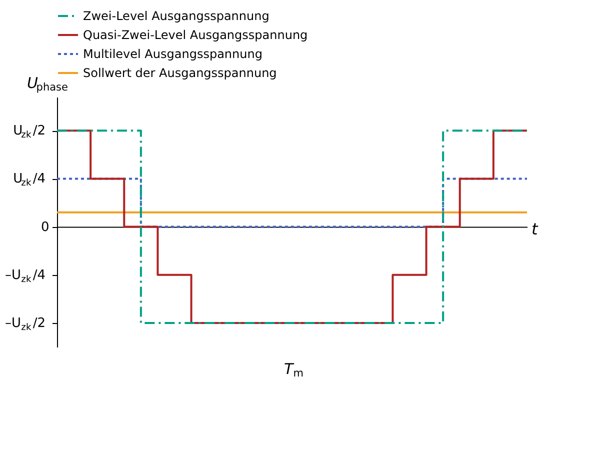  I want to click on x-axis-title: t, so click(535, 228).